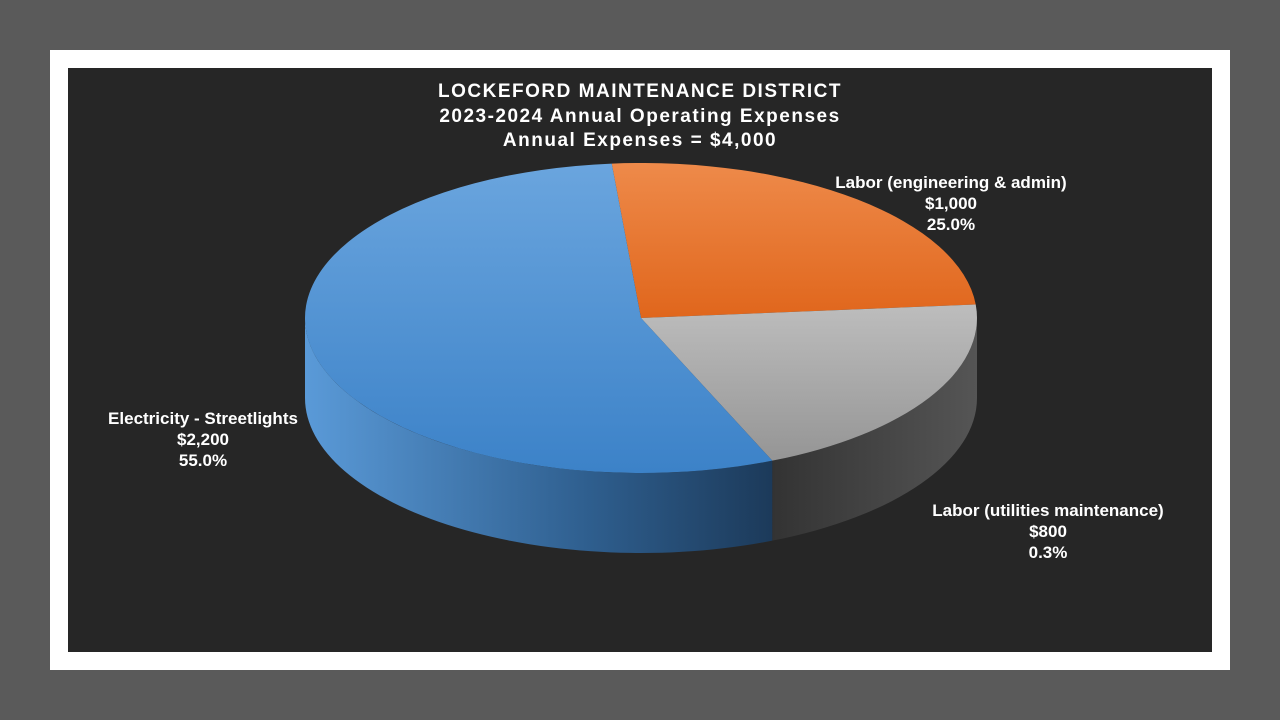 This screenshot has width=1280, height=720. I want to click on slice-label-electricity-value: $2,200, so click(203, 439).